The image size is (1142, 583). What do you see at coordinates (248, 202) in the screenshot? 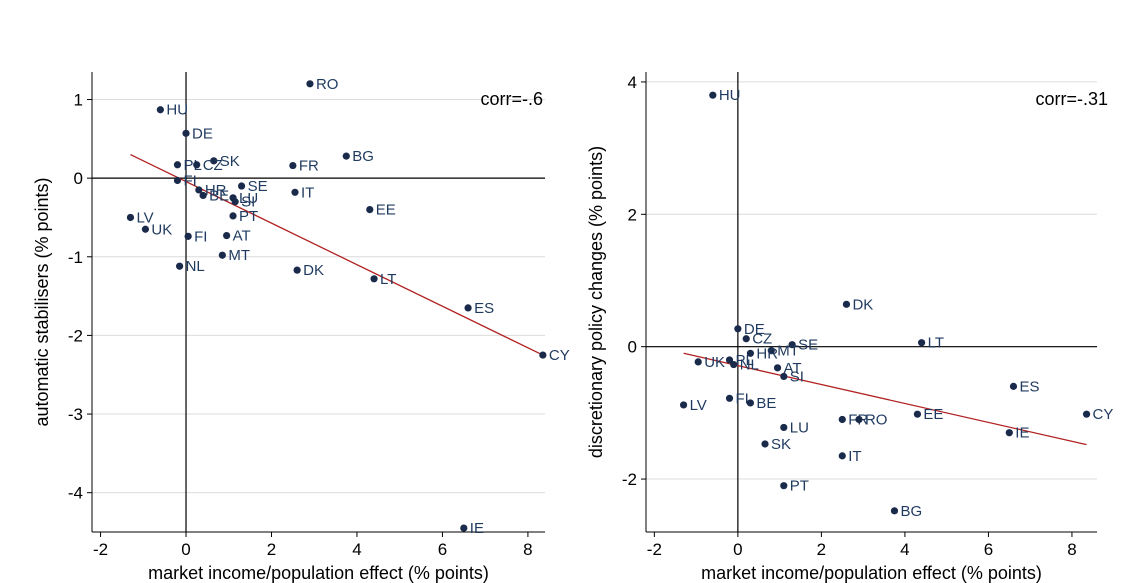
I see `point-label-si: SI` at bounding box center [248, 202].